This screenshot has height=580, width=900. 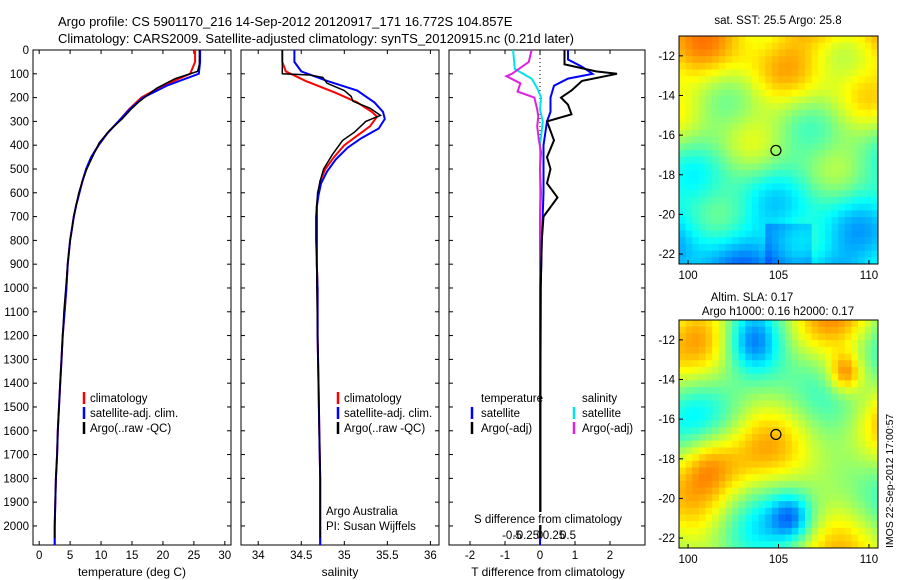 I want to click on s-tick-label: 0.5, so click(x=568, y=536).